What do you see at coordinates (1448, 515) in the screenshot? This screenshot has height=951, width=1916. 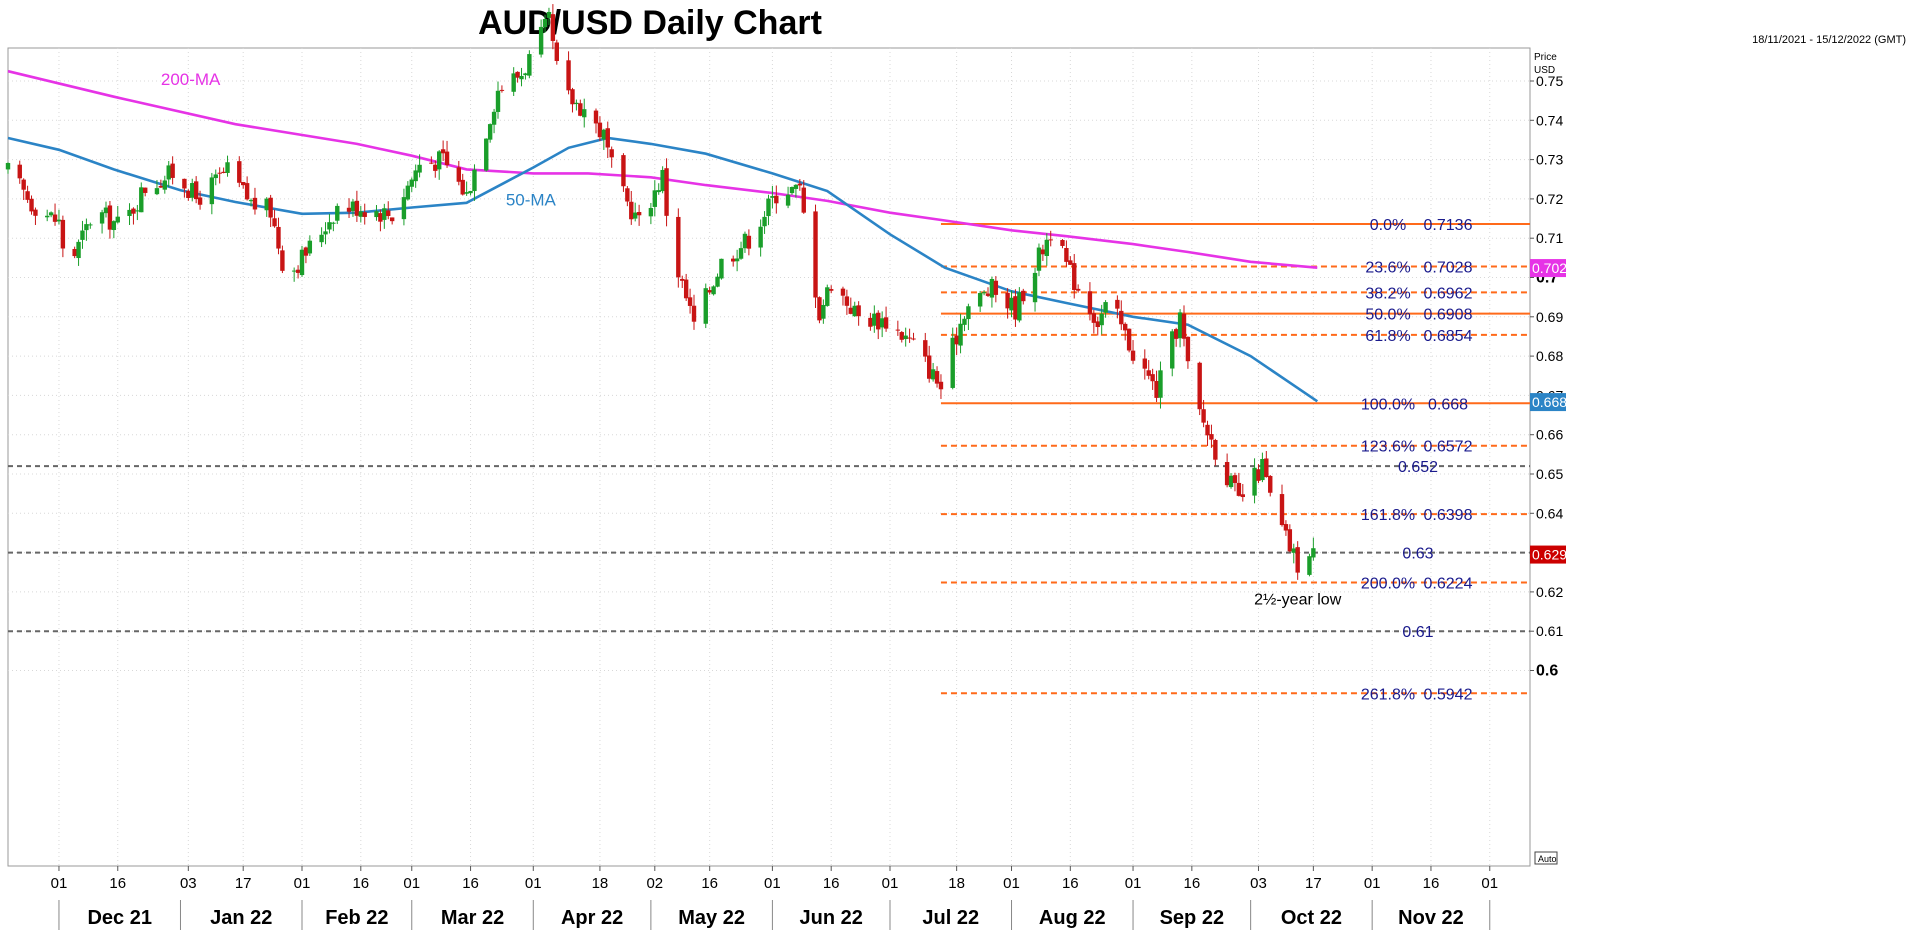 I see `fib-value-label: 0.6398` at bounding box center [1448, 515].